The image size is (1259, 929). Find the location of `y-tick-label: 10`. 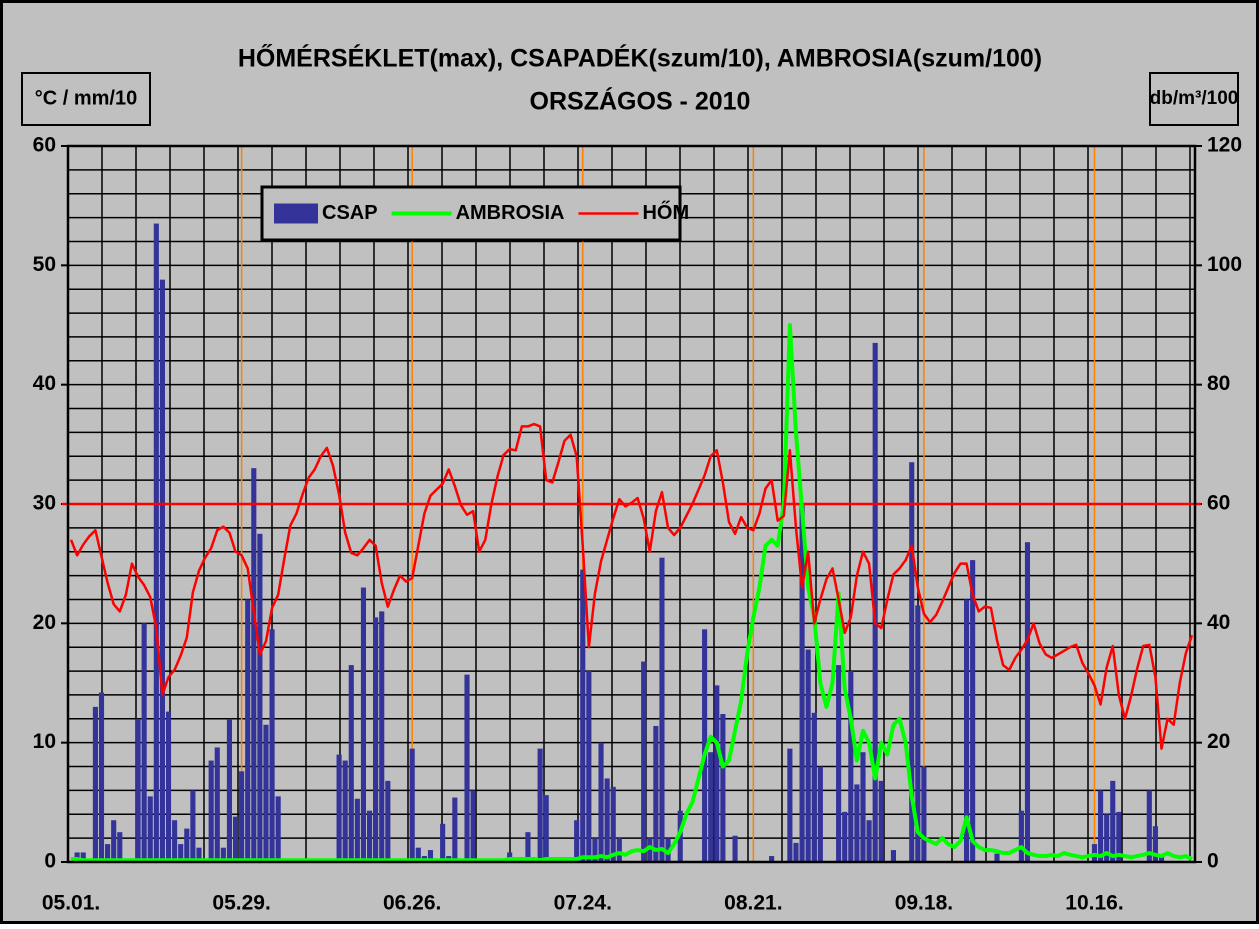

y-tick-label: 10 is located at coordinates (44, 741).